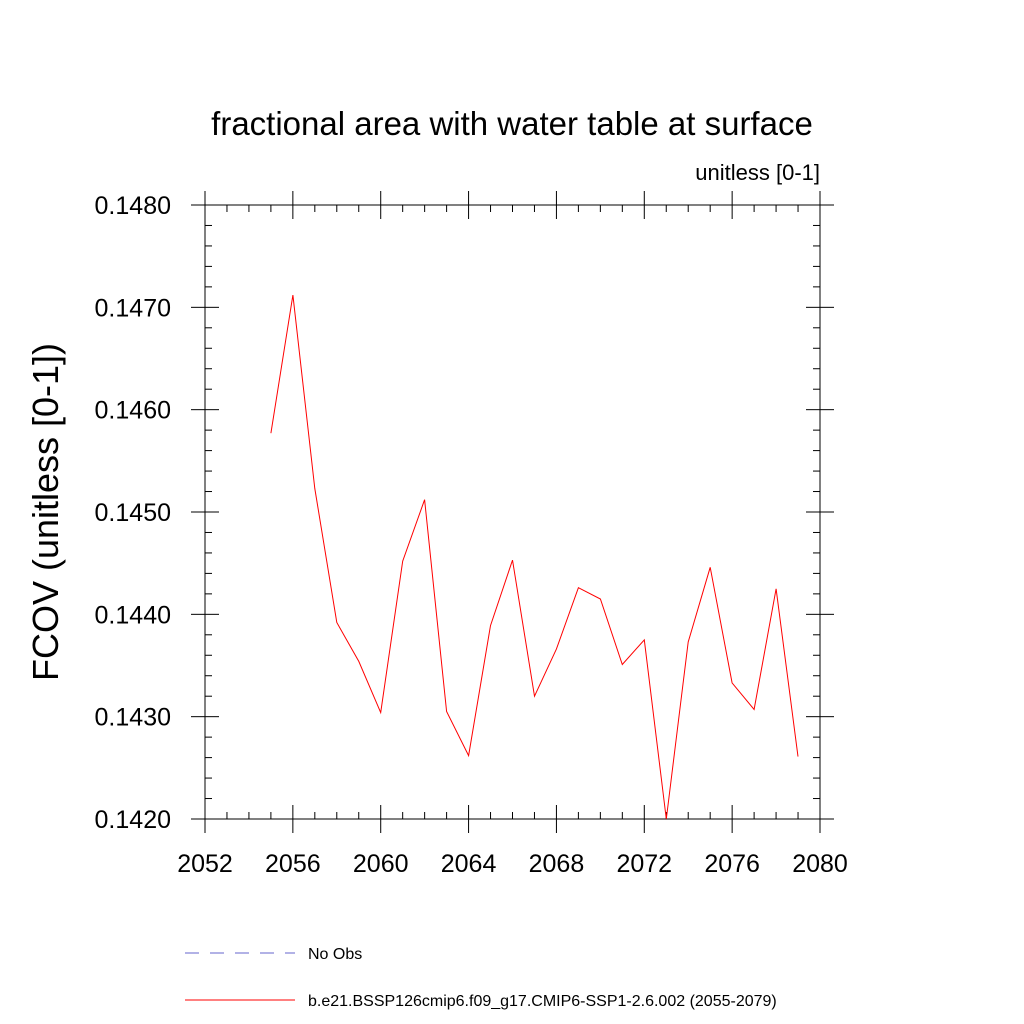 Image resolution: width=1024 pixels, height=1024 pixels. Describe the element at coordinates (469, 864) in the screenshot. I see `x-tick-label: 2064` at that location.